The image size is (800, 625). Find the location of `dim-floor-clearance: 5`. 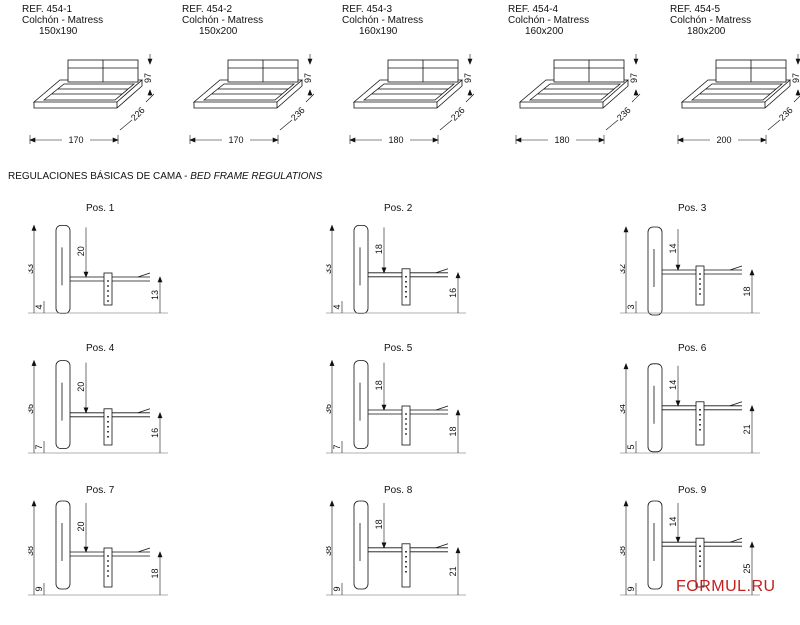

dim-floor-clearance: 5 is located at coordinates (631, 446).